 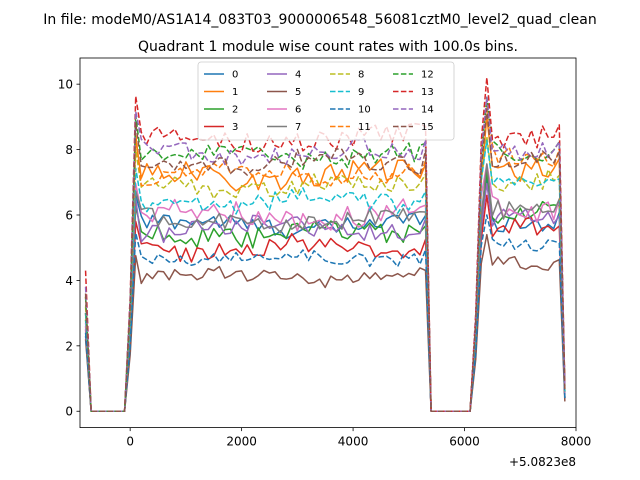 What do you see at coordinates (69, 346) in the screenshot?
I see `y-tick-label: 2` at bounding box center [69, 346].